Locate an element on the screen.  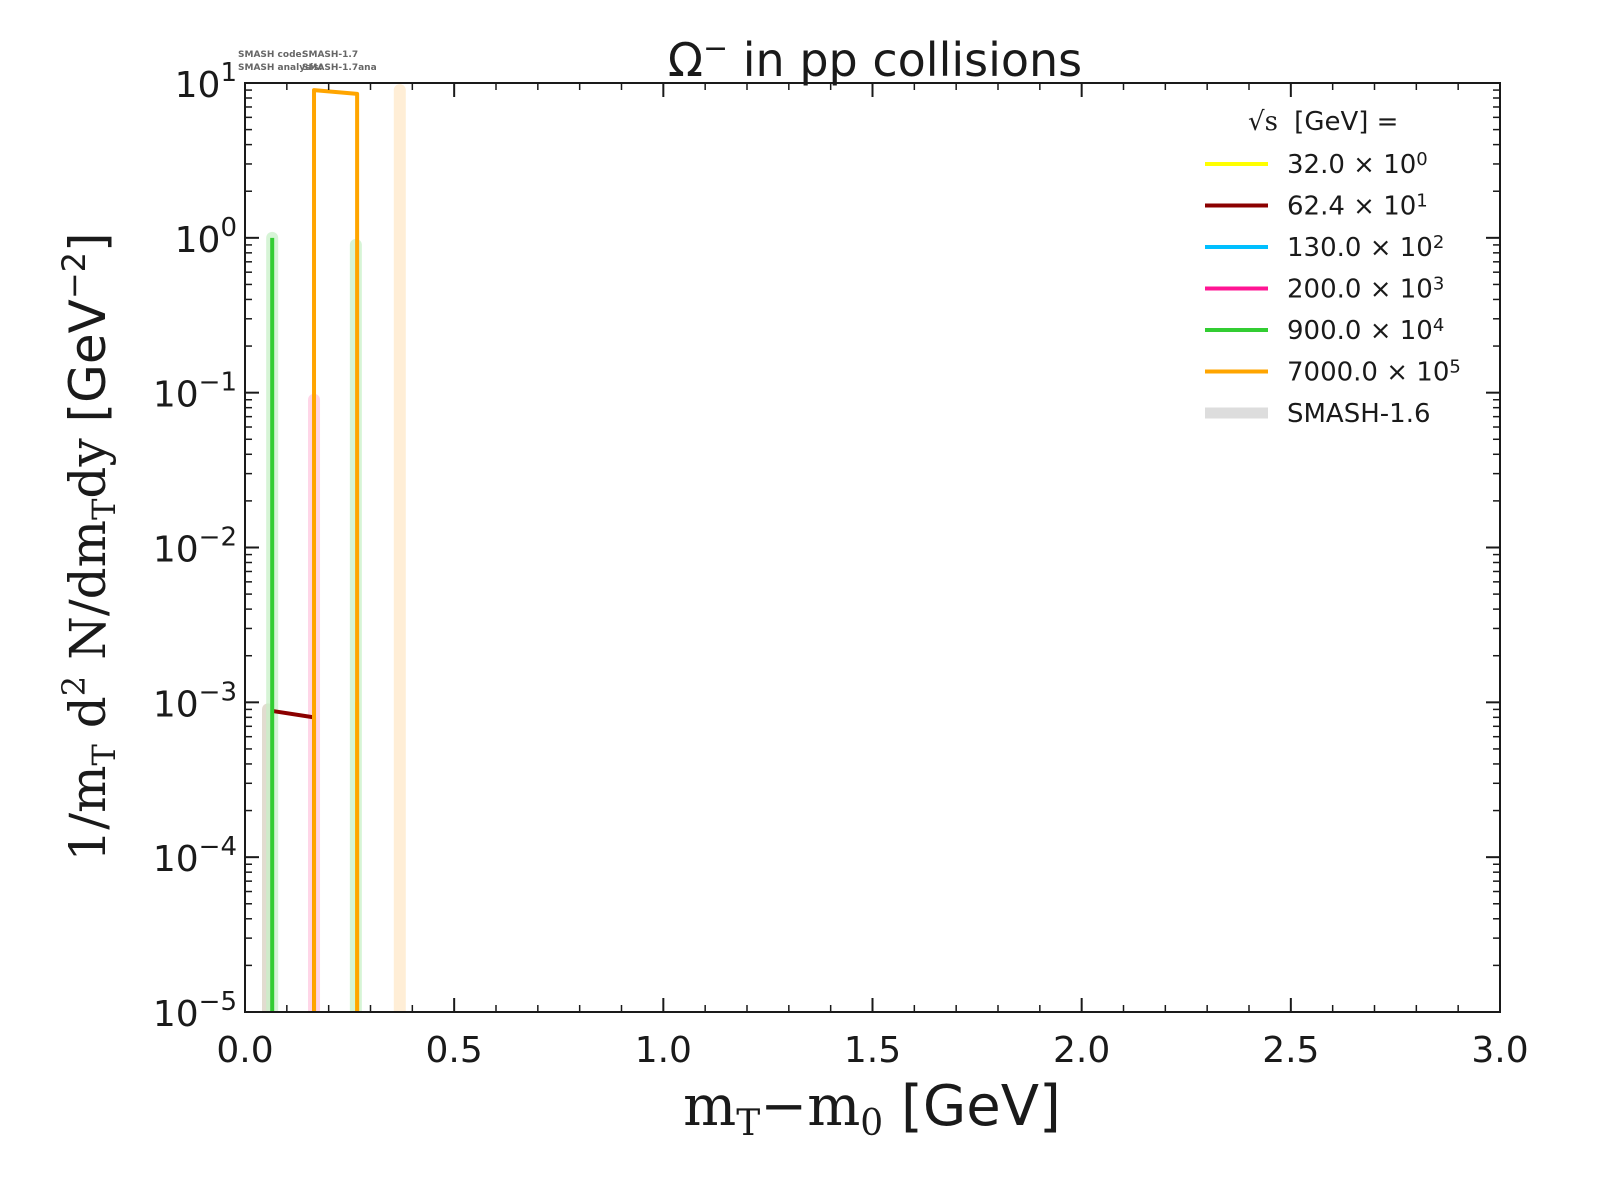
legend-label-exp: 3 is located at coordinates (1438, 284).